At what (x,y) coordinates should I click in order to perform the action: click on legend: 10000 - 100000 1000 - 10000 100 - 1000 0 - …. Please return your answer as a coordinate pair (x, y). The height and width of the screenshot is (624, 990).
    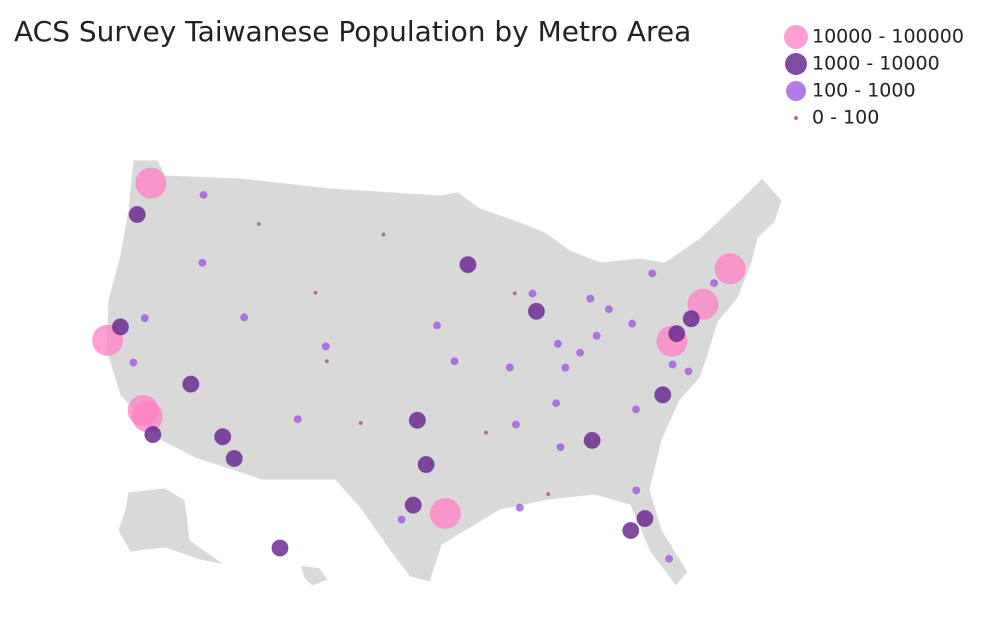
    Looking at the image, I should click on (874, 77).